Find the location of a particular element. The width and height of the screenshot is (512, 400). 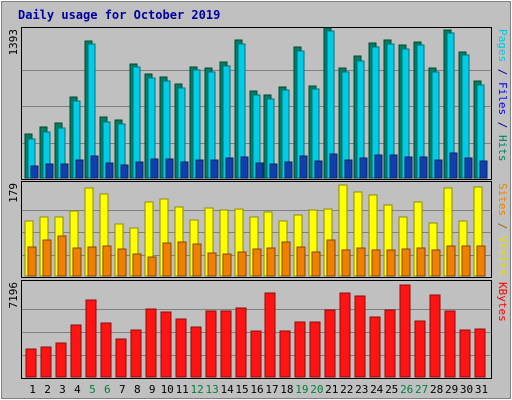

x-tick-label: 19 is located at coordinates (301, 389).